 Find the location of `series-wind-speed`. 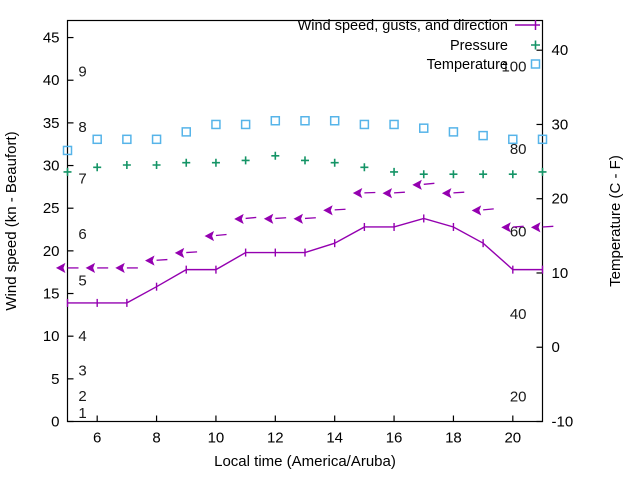

series-wind-speed is located at coordinates (305, 260).